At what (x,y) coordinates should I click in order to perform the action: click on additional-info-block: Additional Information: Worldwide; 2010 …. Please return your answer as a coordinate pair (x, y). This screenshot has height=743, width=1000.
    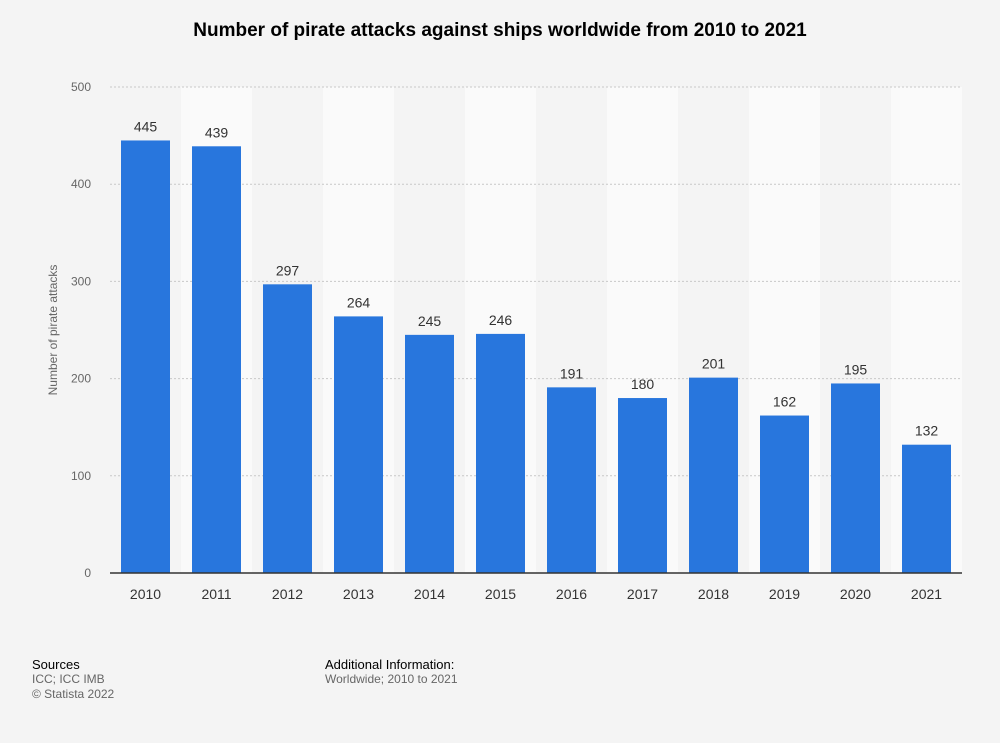
    Looking at the image, I should click on (391, 672).